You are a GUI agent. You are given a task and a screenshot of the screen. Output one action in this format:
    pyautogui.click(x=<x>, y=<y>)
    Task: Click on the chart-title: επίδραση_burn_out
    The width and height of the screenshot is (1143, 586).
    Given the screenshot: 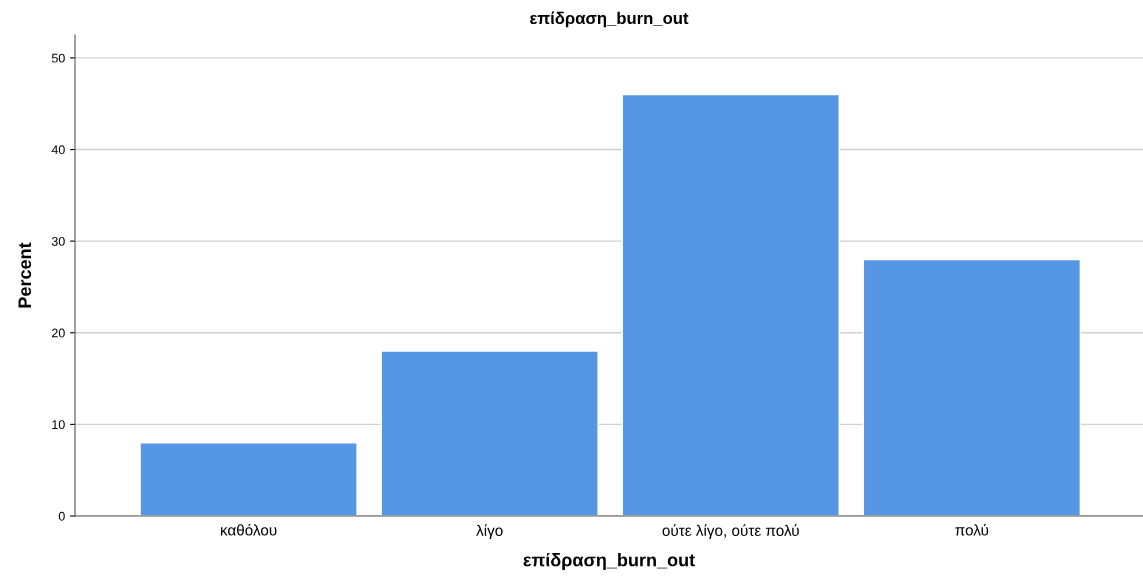 What is the action you would take?
    pyautogui.click(x=609, y=19)
    